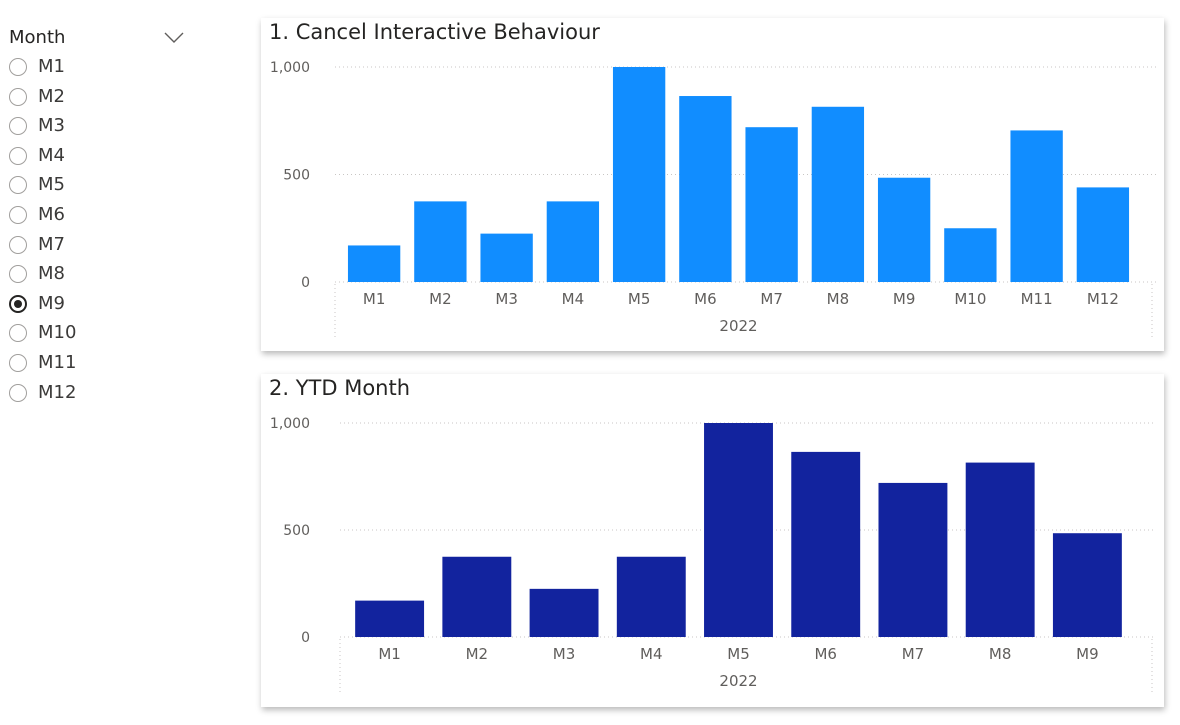  Describe the element at coordinates (100, 187) in the screenshot. I see `slicer-item-m5: M5` at that location.